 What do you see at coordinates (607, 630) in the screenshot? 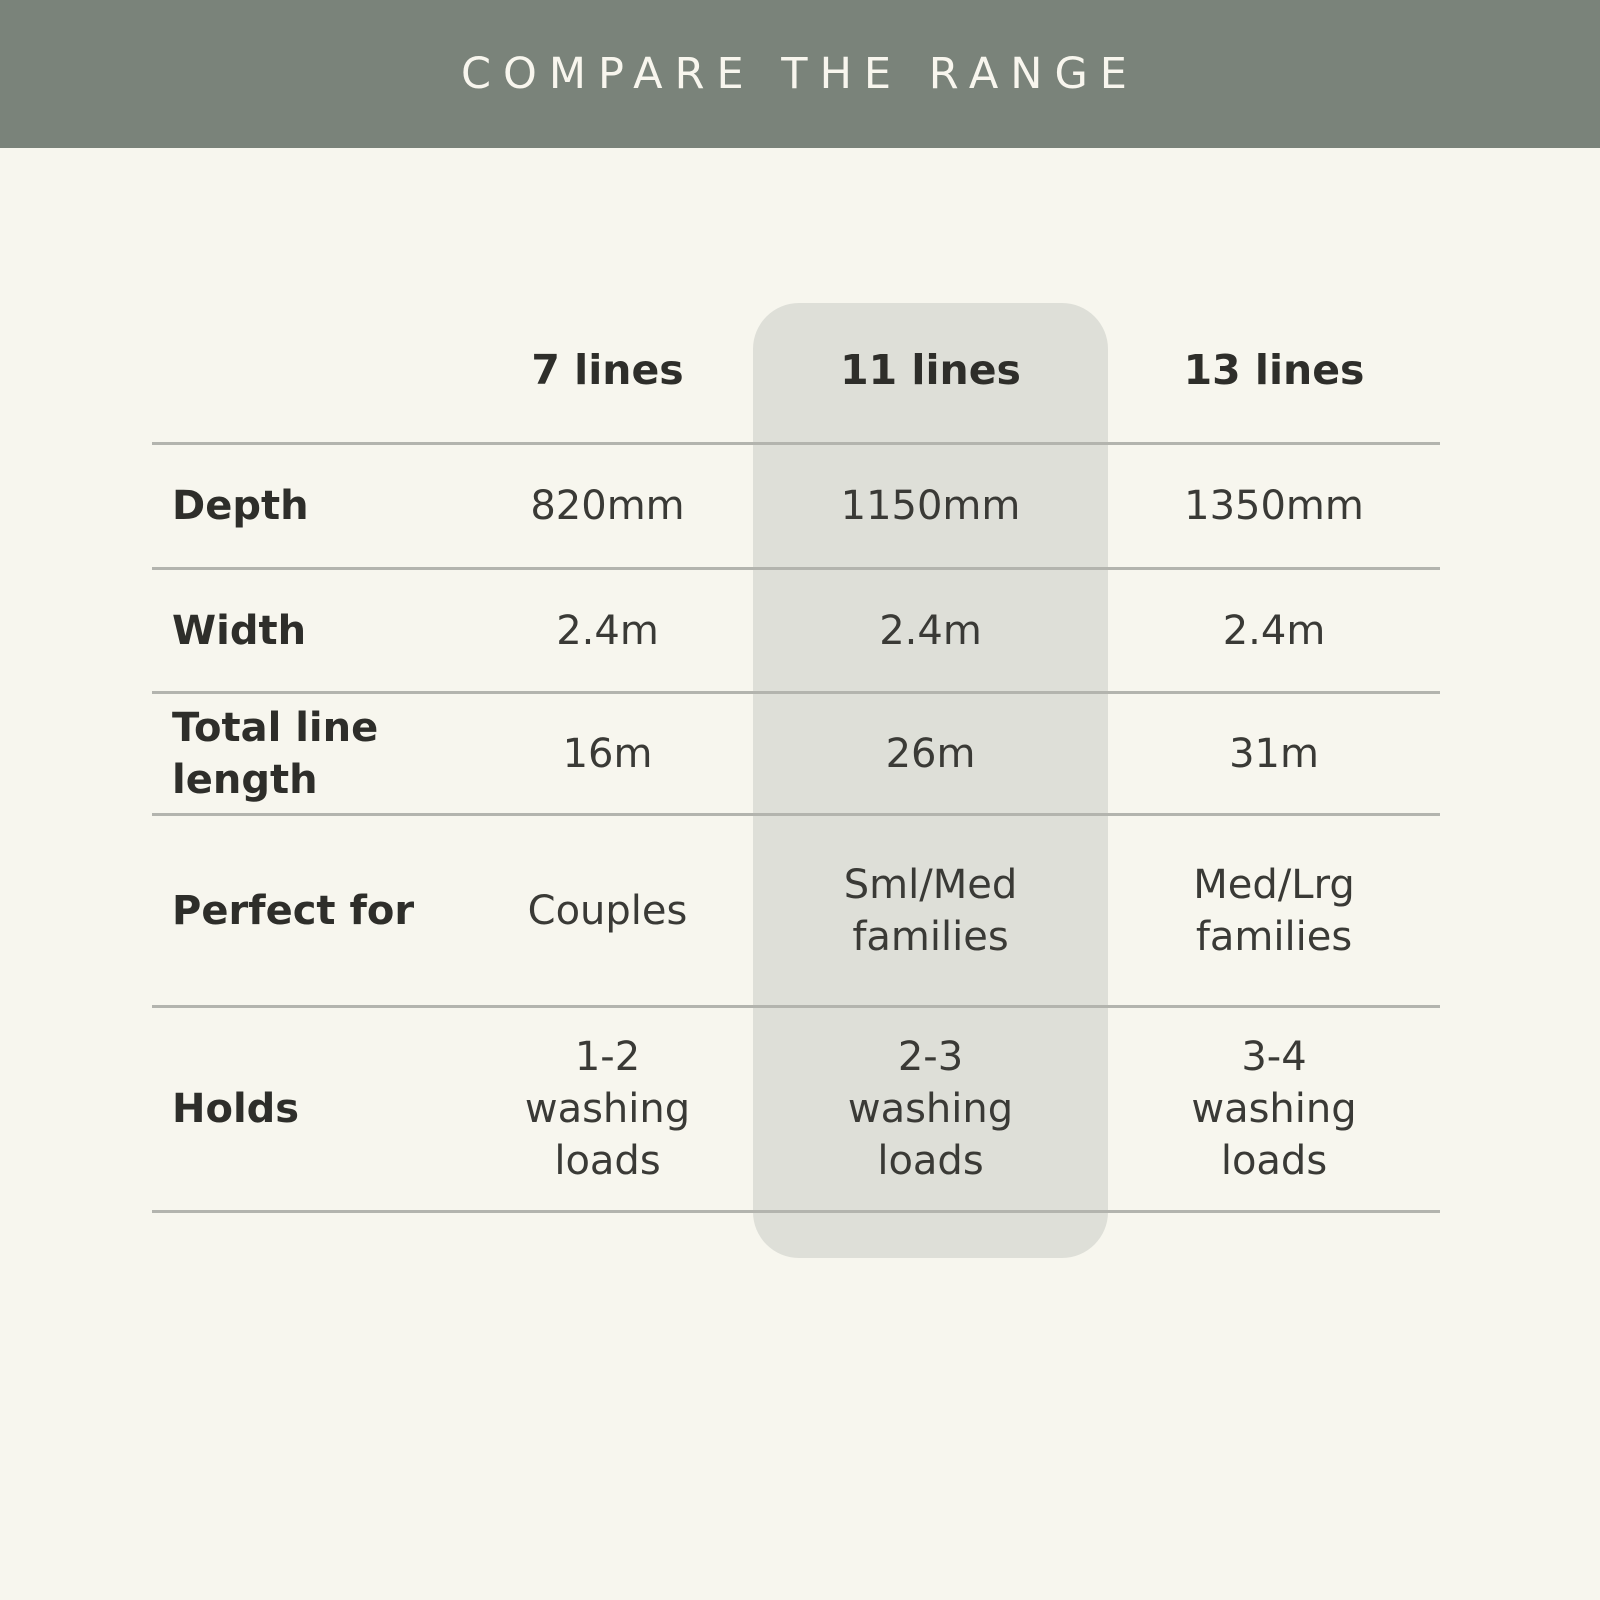
I see `cell-width-7-lines: 2.4m` at bounding box center [607, 630].